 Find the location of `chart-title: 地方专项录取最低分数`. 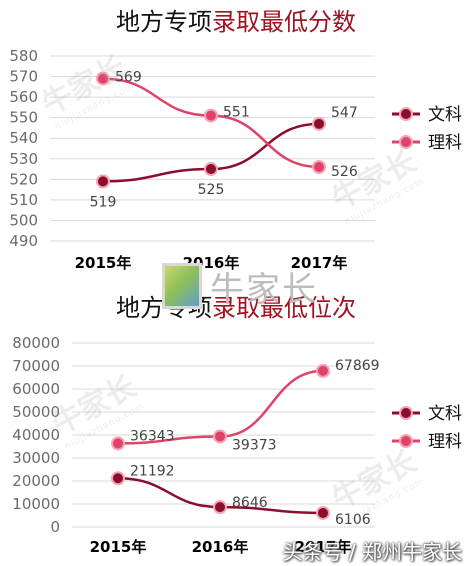

chart-title: 地方专项录取最低分数 is located at coordinates (236, 22).